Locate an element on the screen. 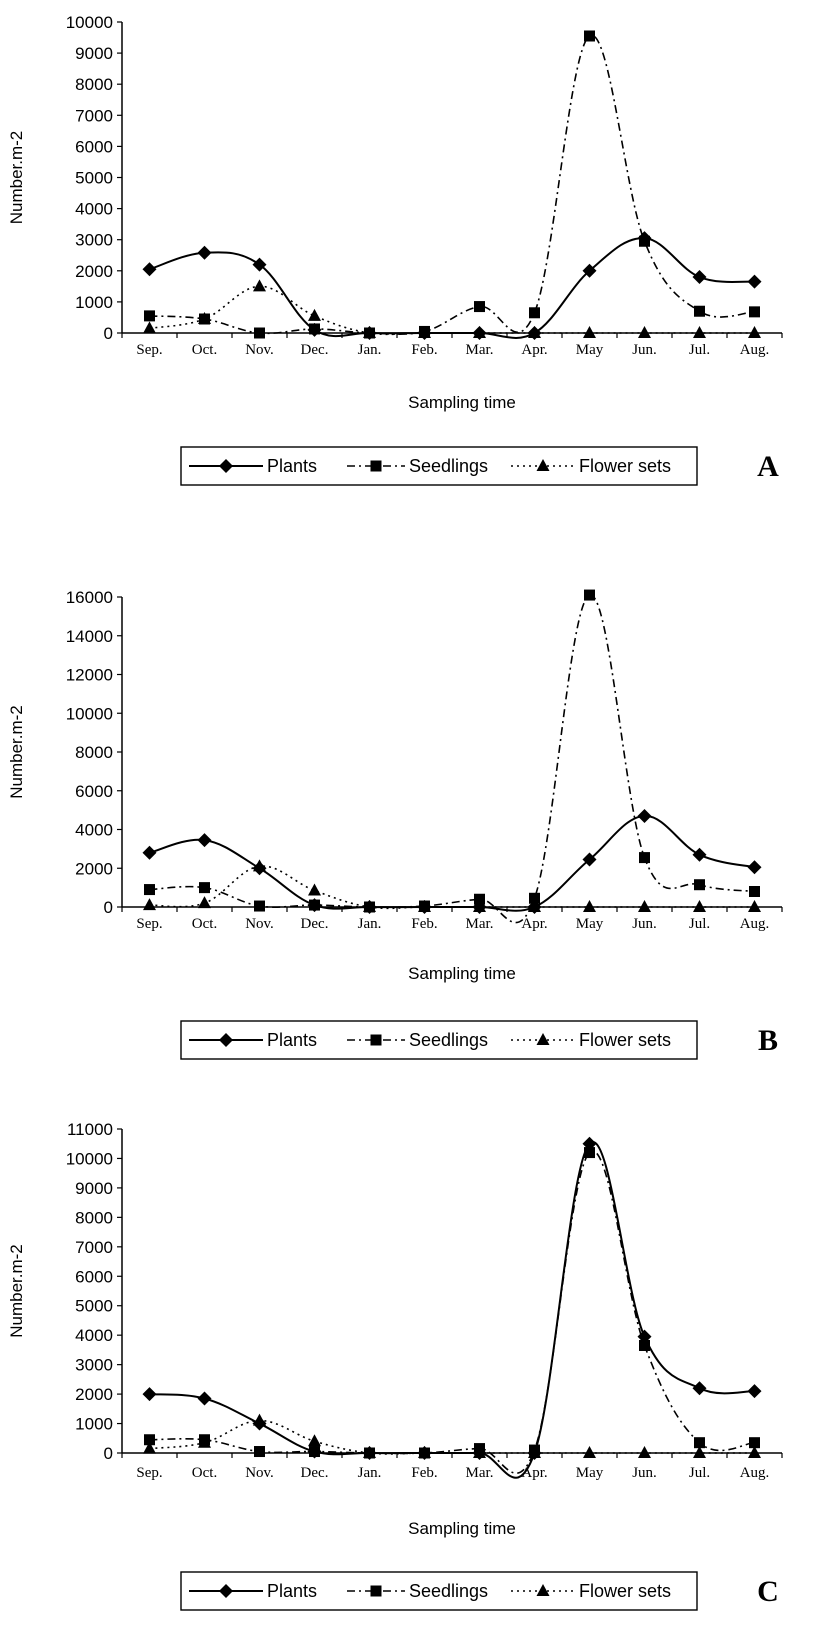  legend-marker-seedlings is located at coordinates (376, 1040).